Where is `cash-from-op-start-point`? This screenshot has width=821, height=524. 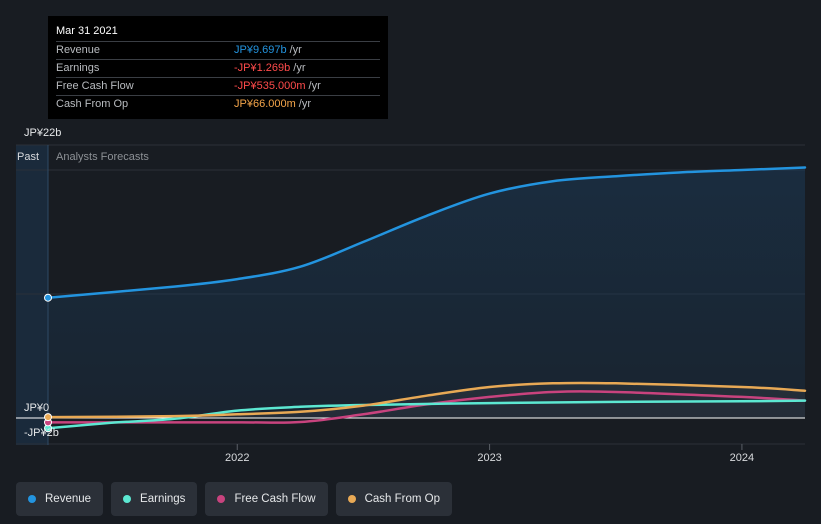 cash-from-op-start-point is located at coordinates (48, 417).